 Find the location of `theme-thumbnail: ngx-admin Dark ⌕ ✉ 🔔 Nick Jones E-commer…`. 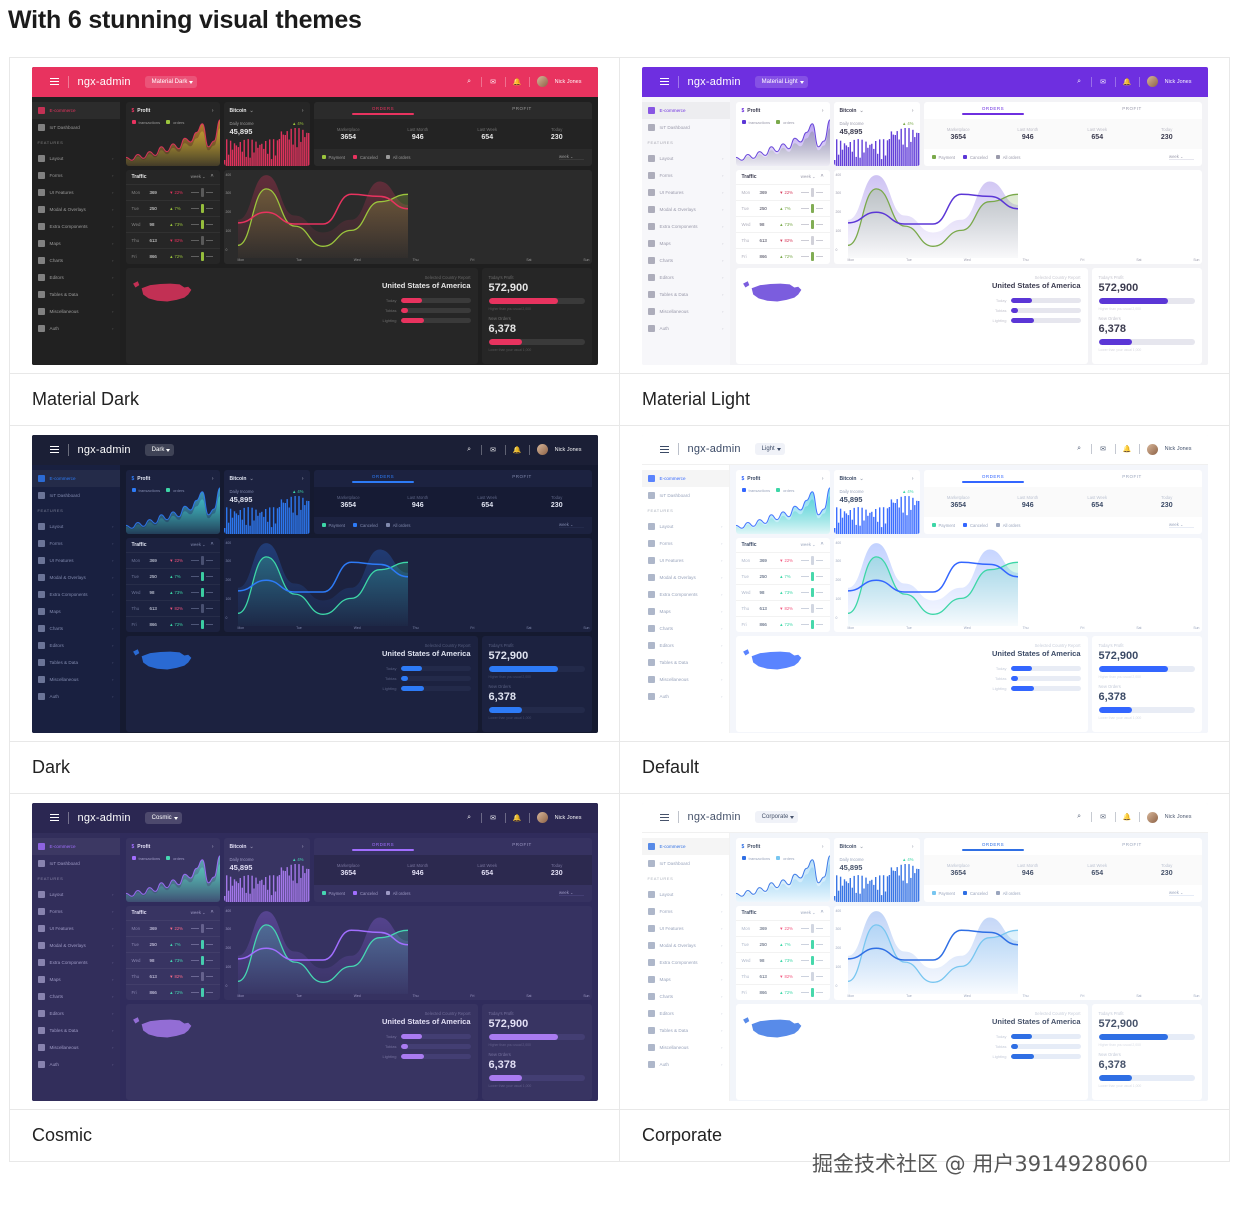

theme-thumbnail: ngx-admin Dark ⌕ ✉ 🔔 Nick Jones E-commer… is located at coordinates (314, 583).